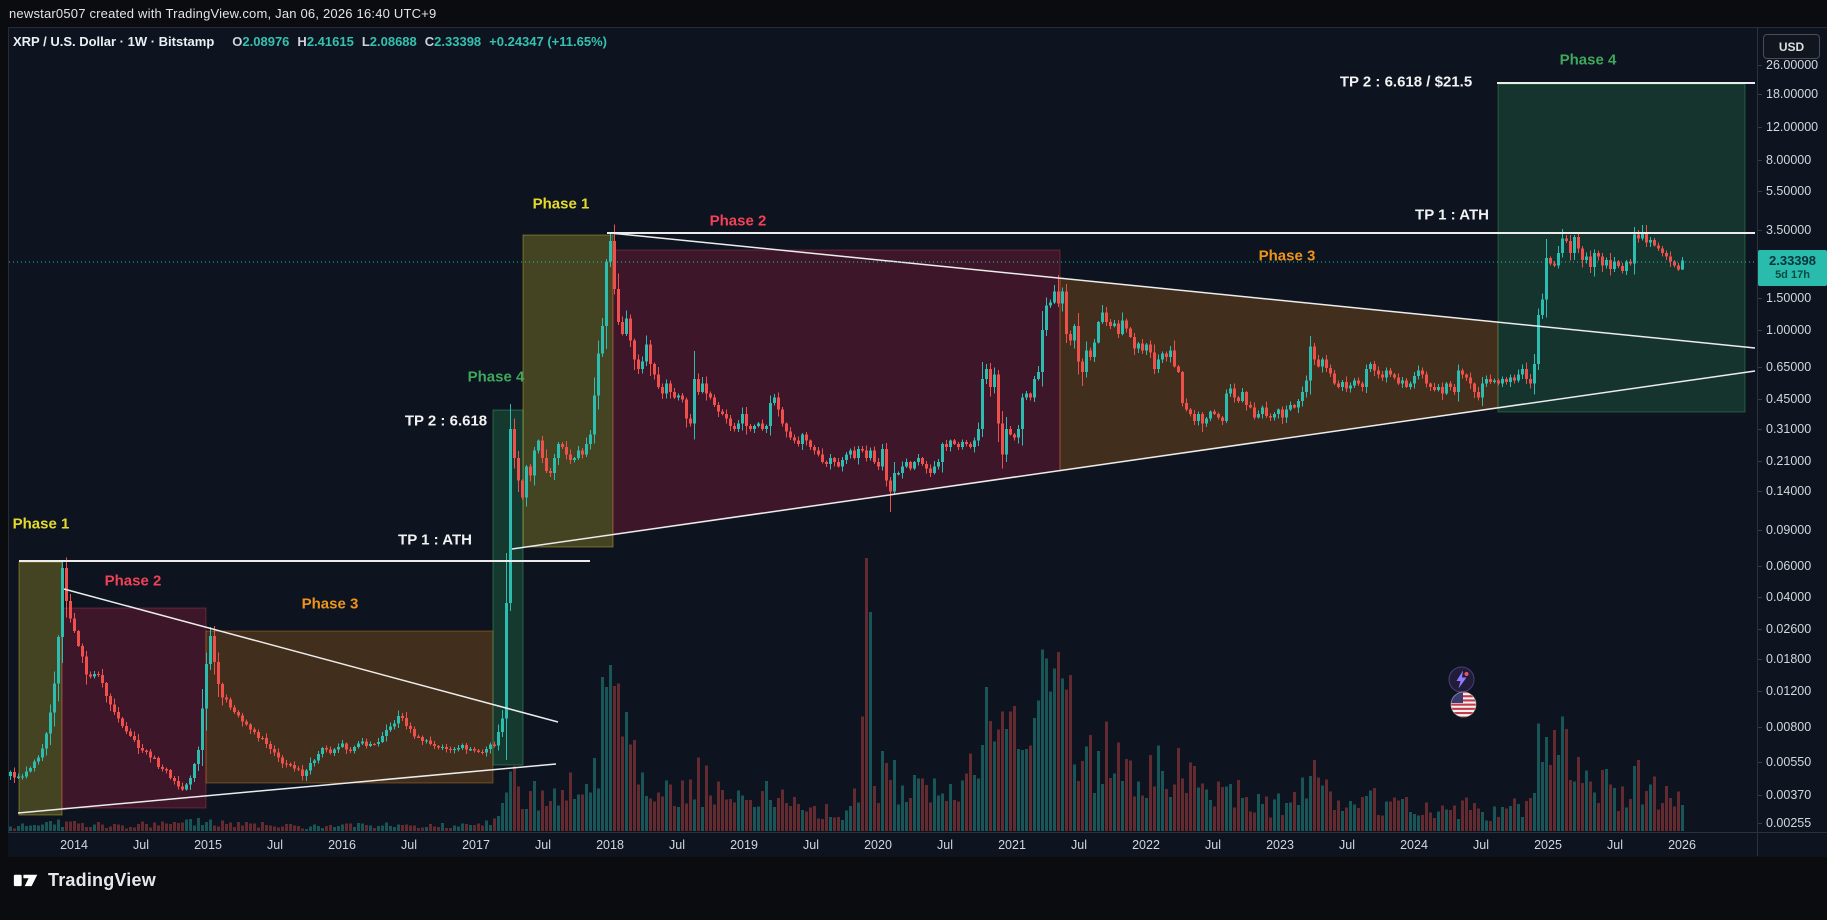 The width and height of the screenshot is (1827, 920). What do you see at coordinates (1287, 256) in the screenshot?
I see `phase3-main-label: Phase 3` at bounding box center [1287, 256].